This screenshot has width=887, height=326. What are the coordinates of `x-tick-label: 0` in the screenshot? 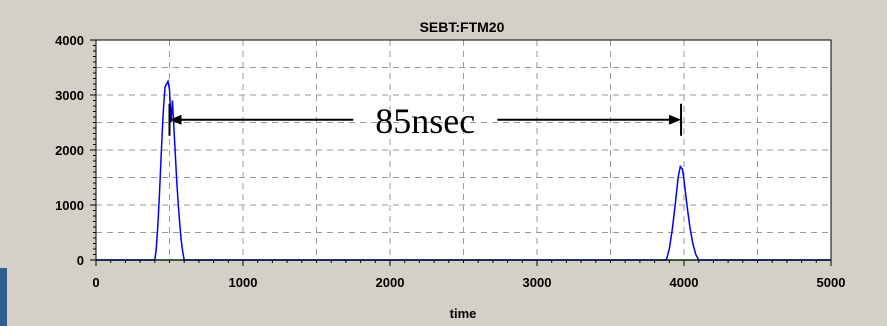 It's located at (95, 282).